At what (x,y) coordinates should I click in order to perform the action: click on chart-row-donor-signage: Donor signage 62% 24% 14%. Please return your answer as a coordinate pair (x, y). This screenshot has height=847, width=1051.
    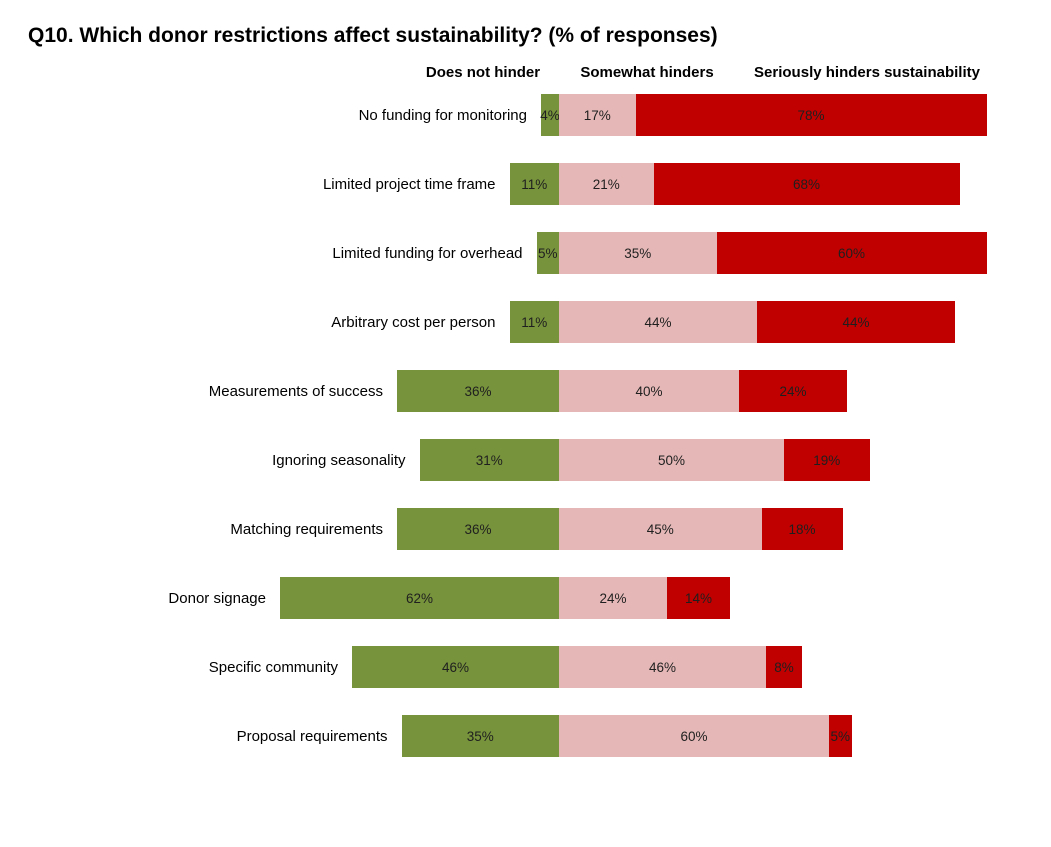
    Looking at the image, I should click on (525, 598).